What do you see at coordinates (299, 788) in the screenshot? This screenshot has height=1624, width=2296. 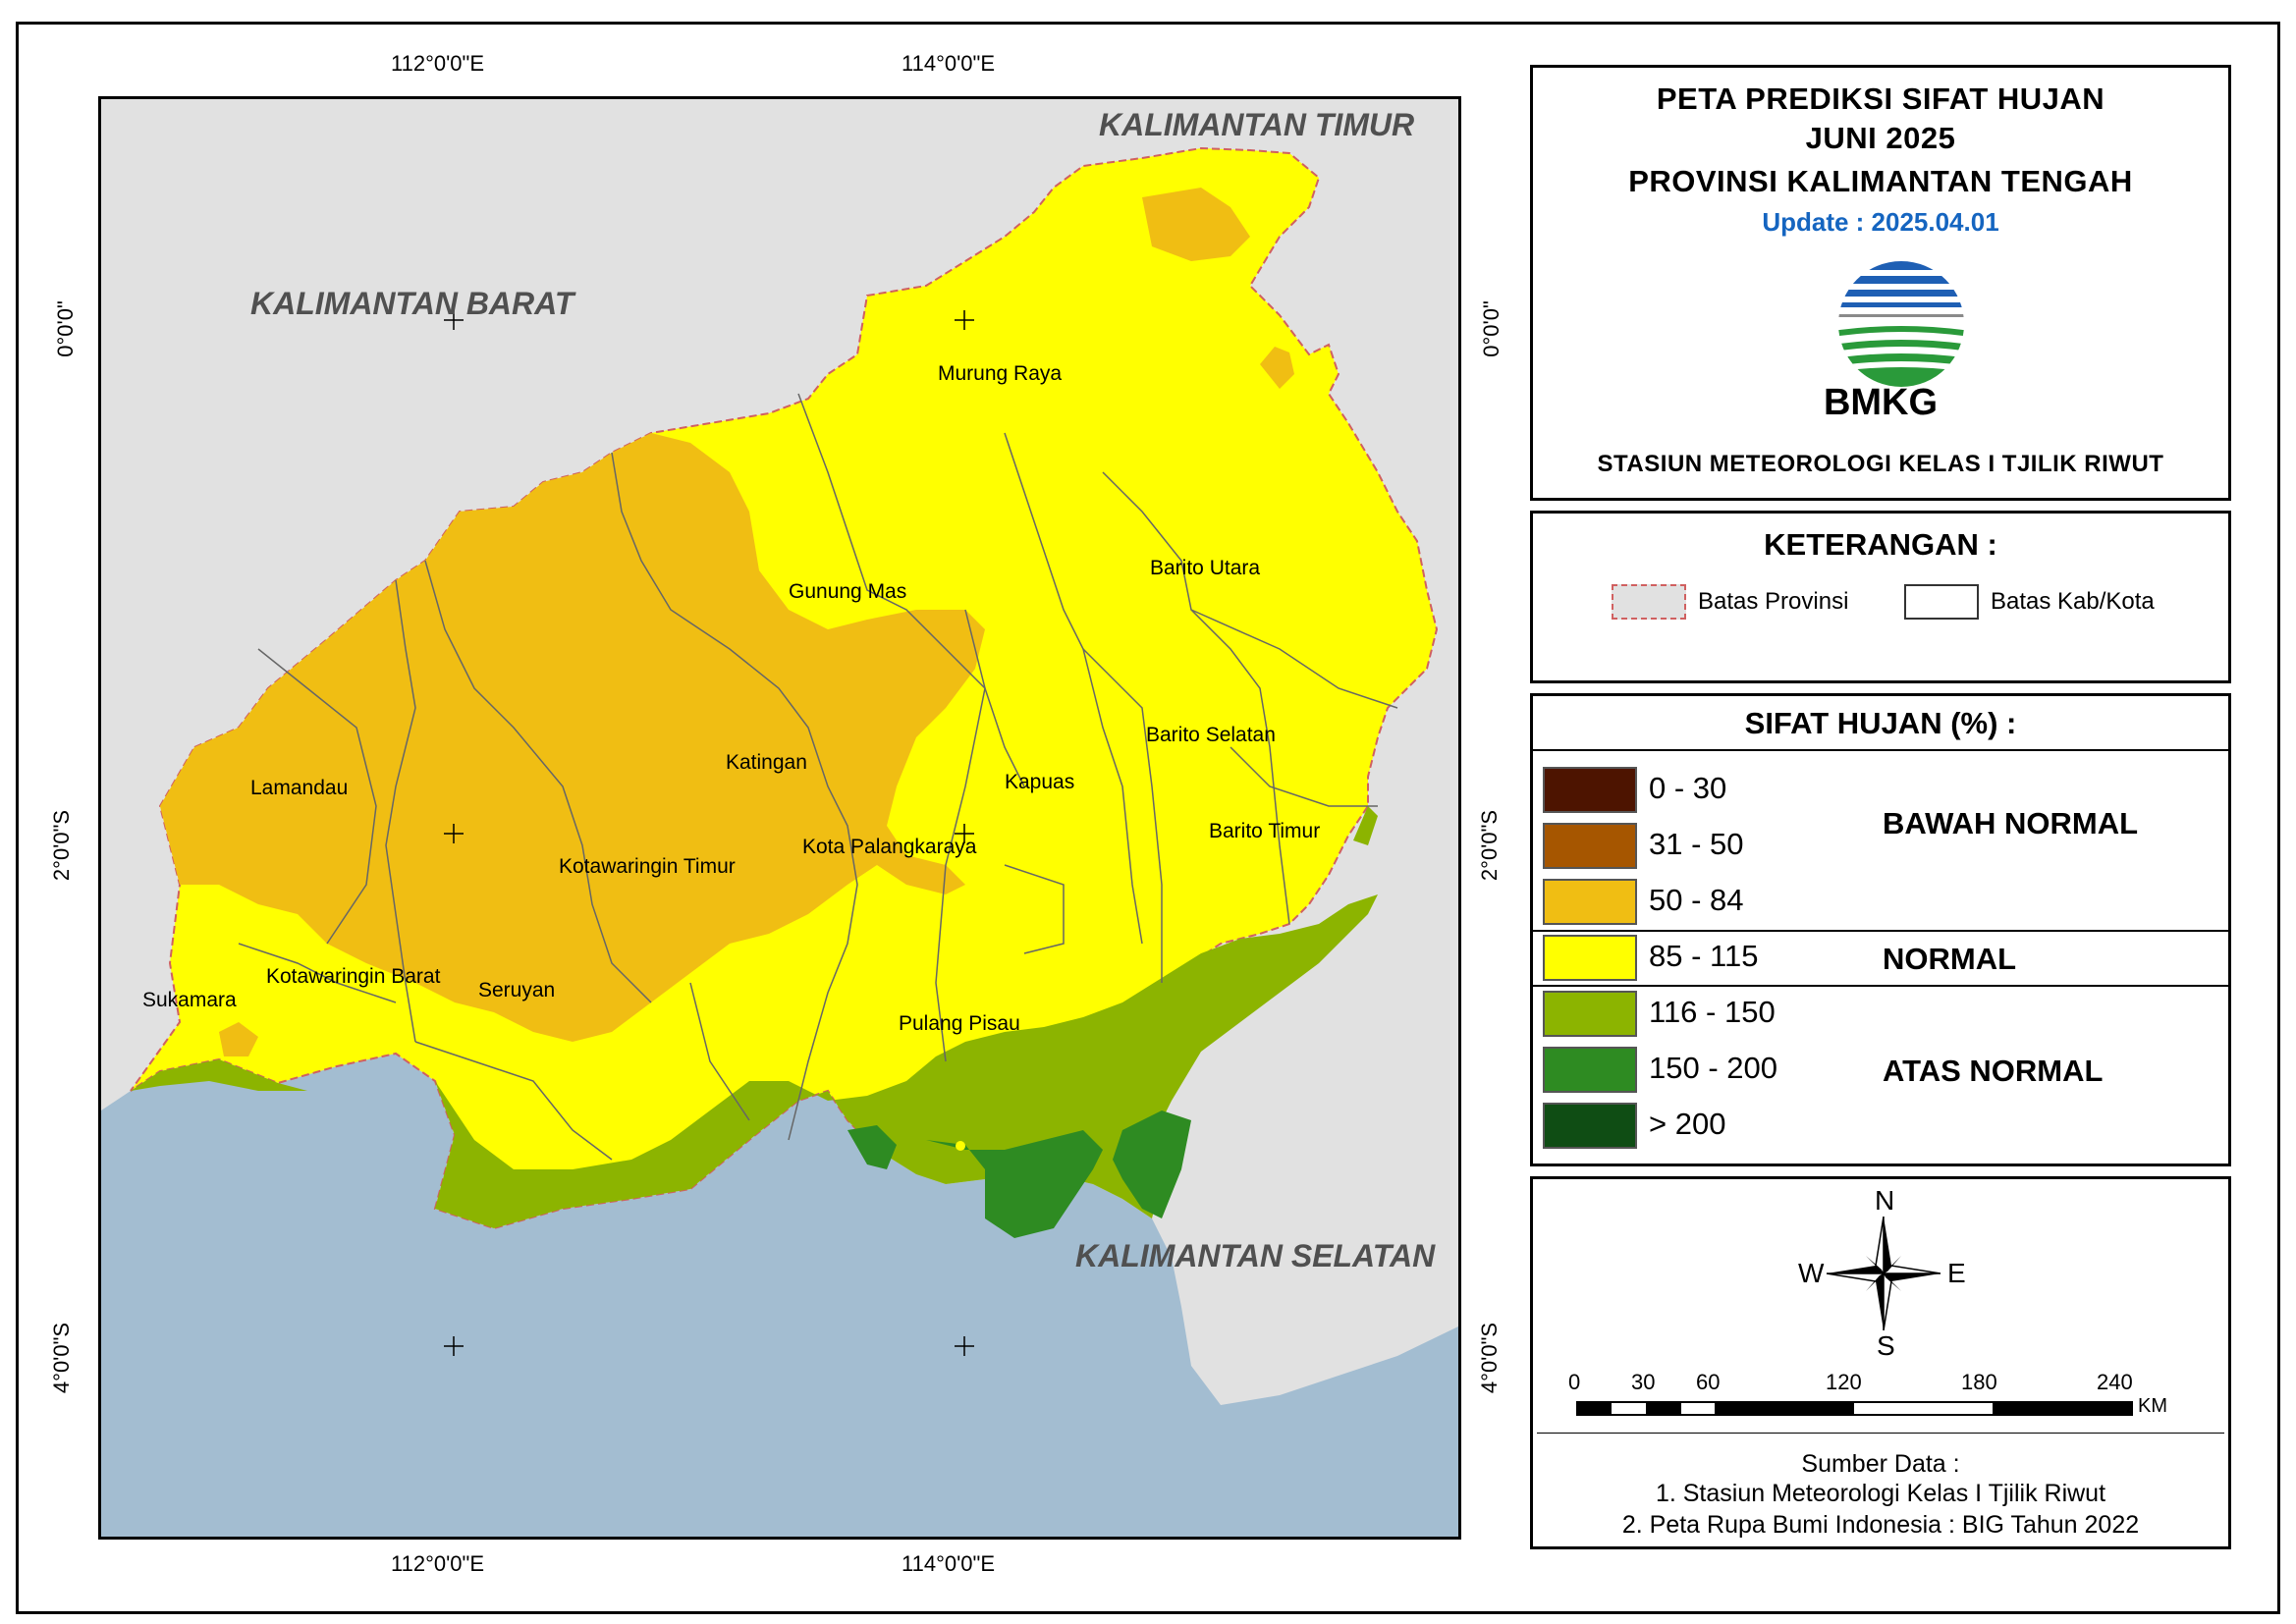 I see `label-lamandau: Lamandau` at bounding box center [299, 788].